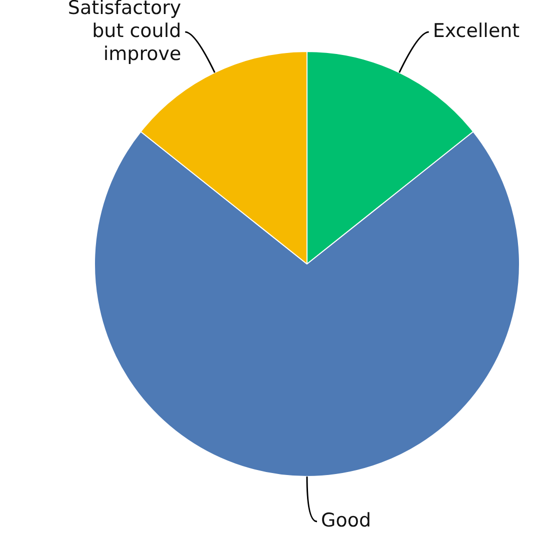  I want to click on slice-label: Excellent, so click(476, 31).